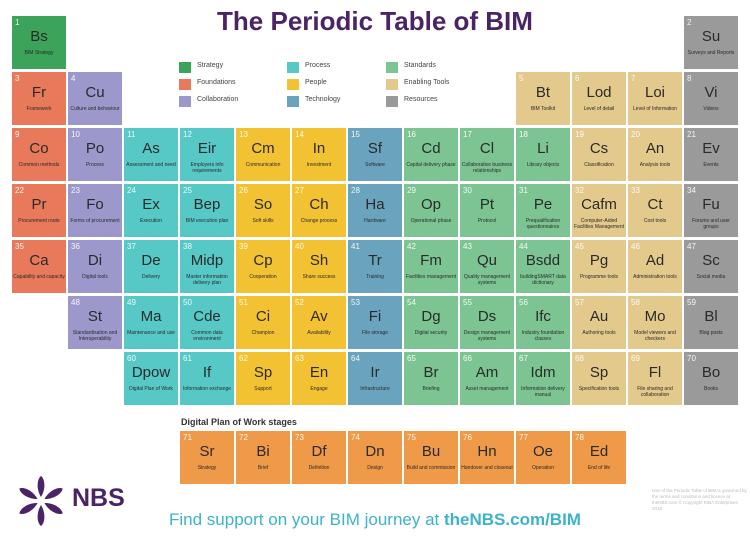  I want to click on element-62: 62 Sp Support, so click(263, 378).